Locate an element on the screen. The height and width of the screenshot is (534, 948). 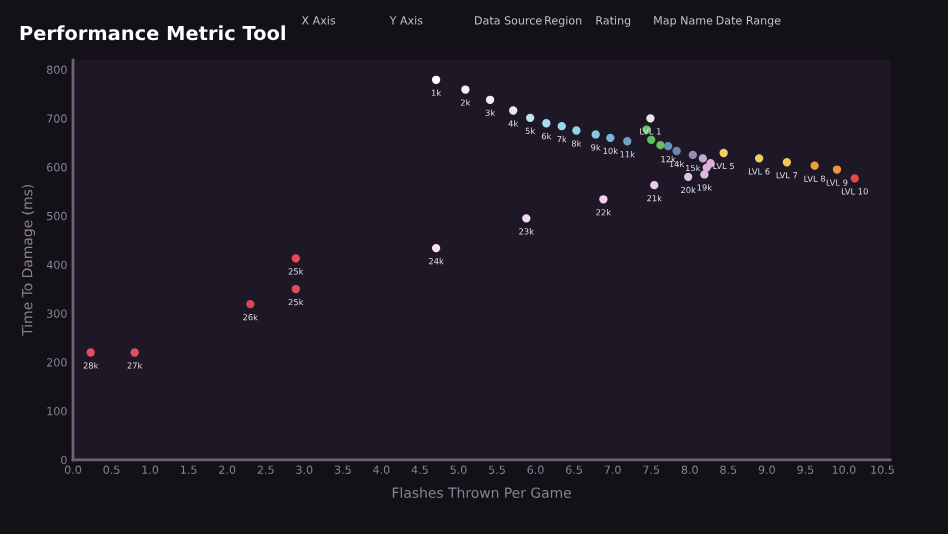
chart-title: Performance Metric Tool is located at coordinates (152, 33).